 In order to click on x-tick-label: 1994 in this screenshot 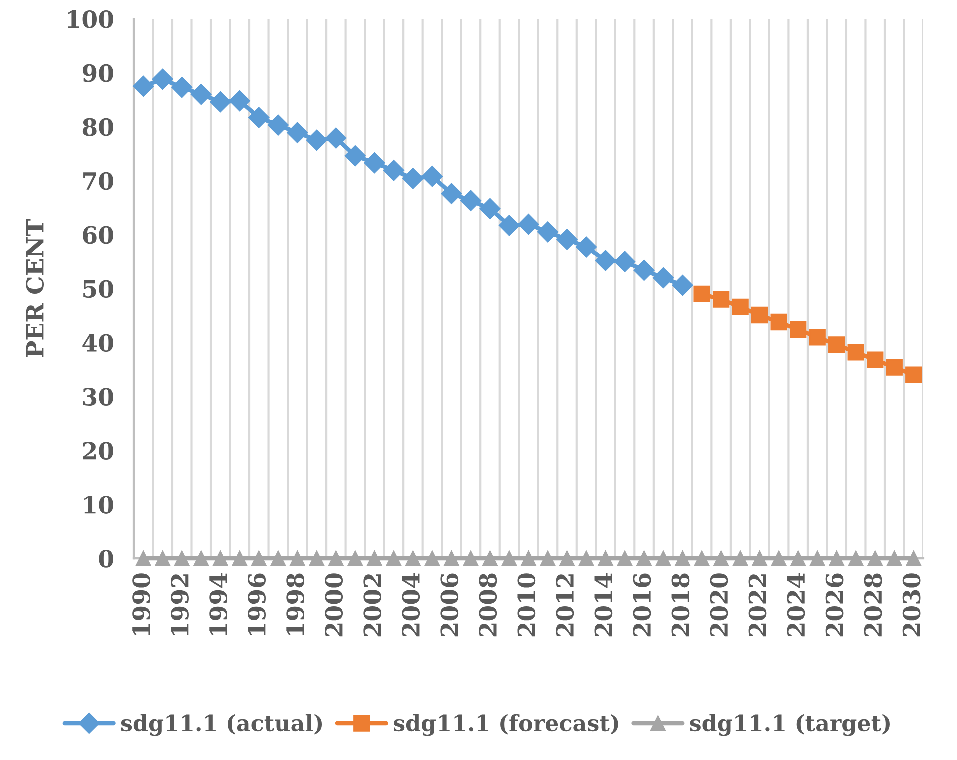, I will do `click(219, 604)`.